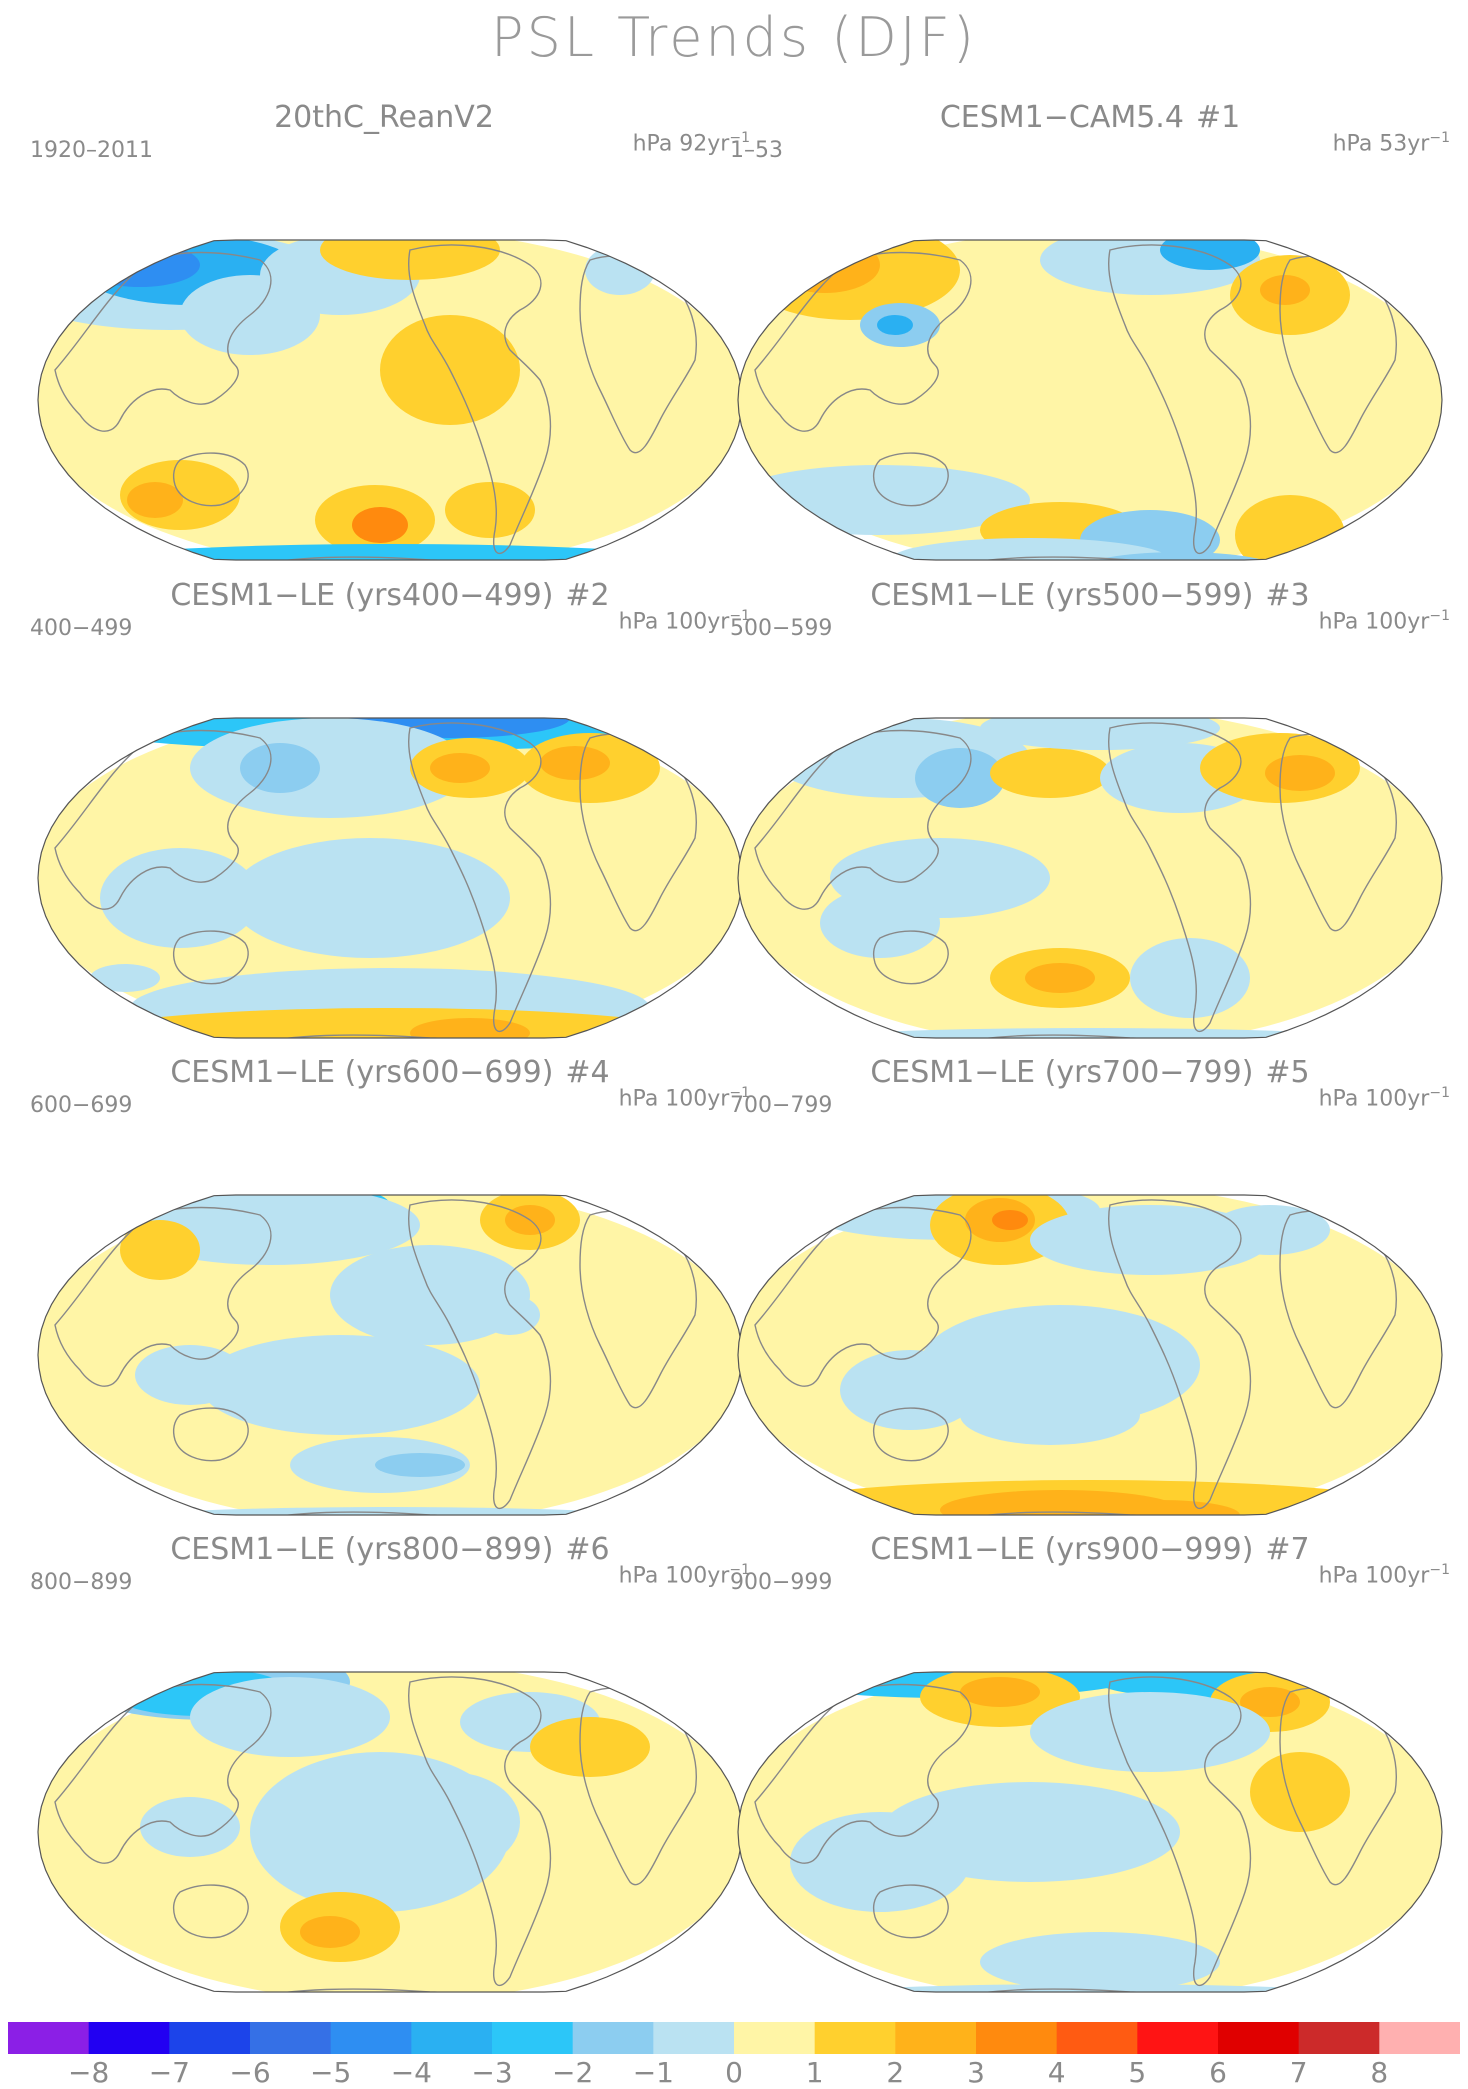 The width and height of the screenshot is (1468, 2089). I want to click on panel-title: CESM1−LE (yrs900−999) #7, so click(1090, 1549).